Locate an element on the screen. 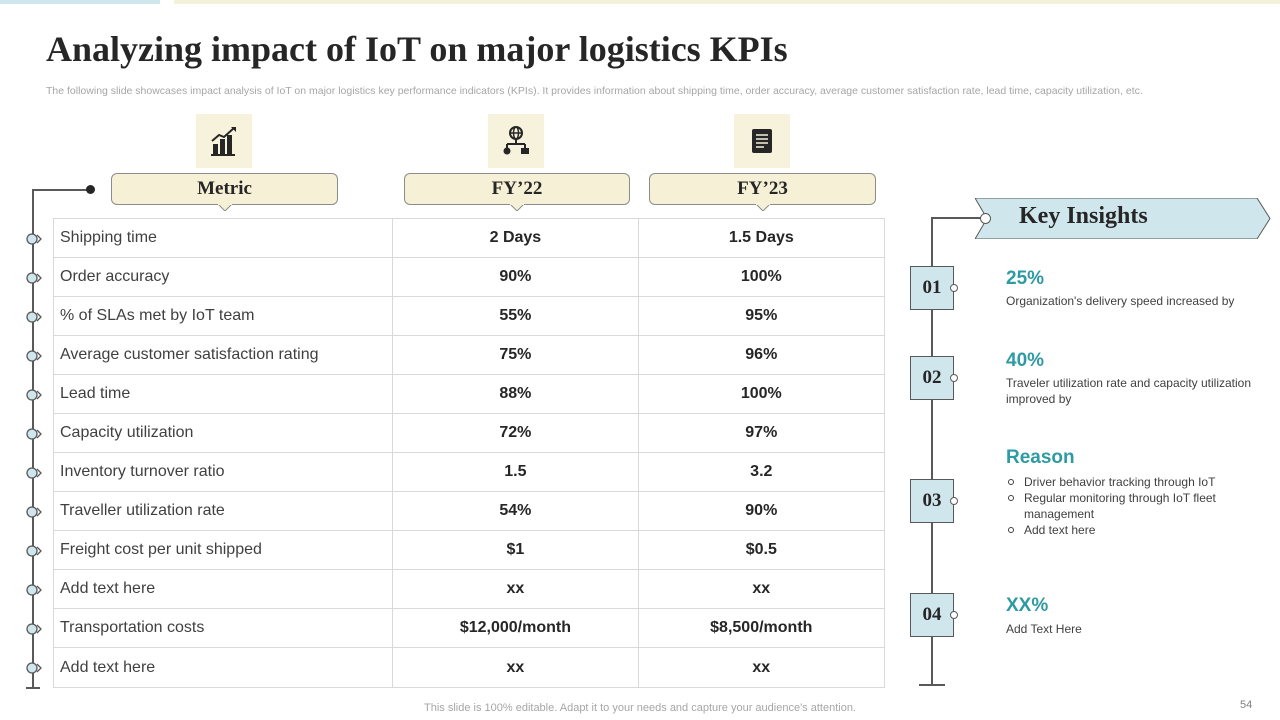 The height and width of the screenshot is (720, 1280). insight-heading: 25% is located at coordinates (1025, 278).